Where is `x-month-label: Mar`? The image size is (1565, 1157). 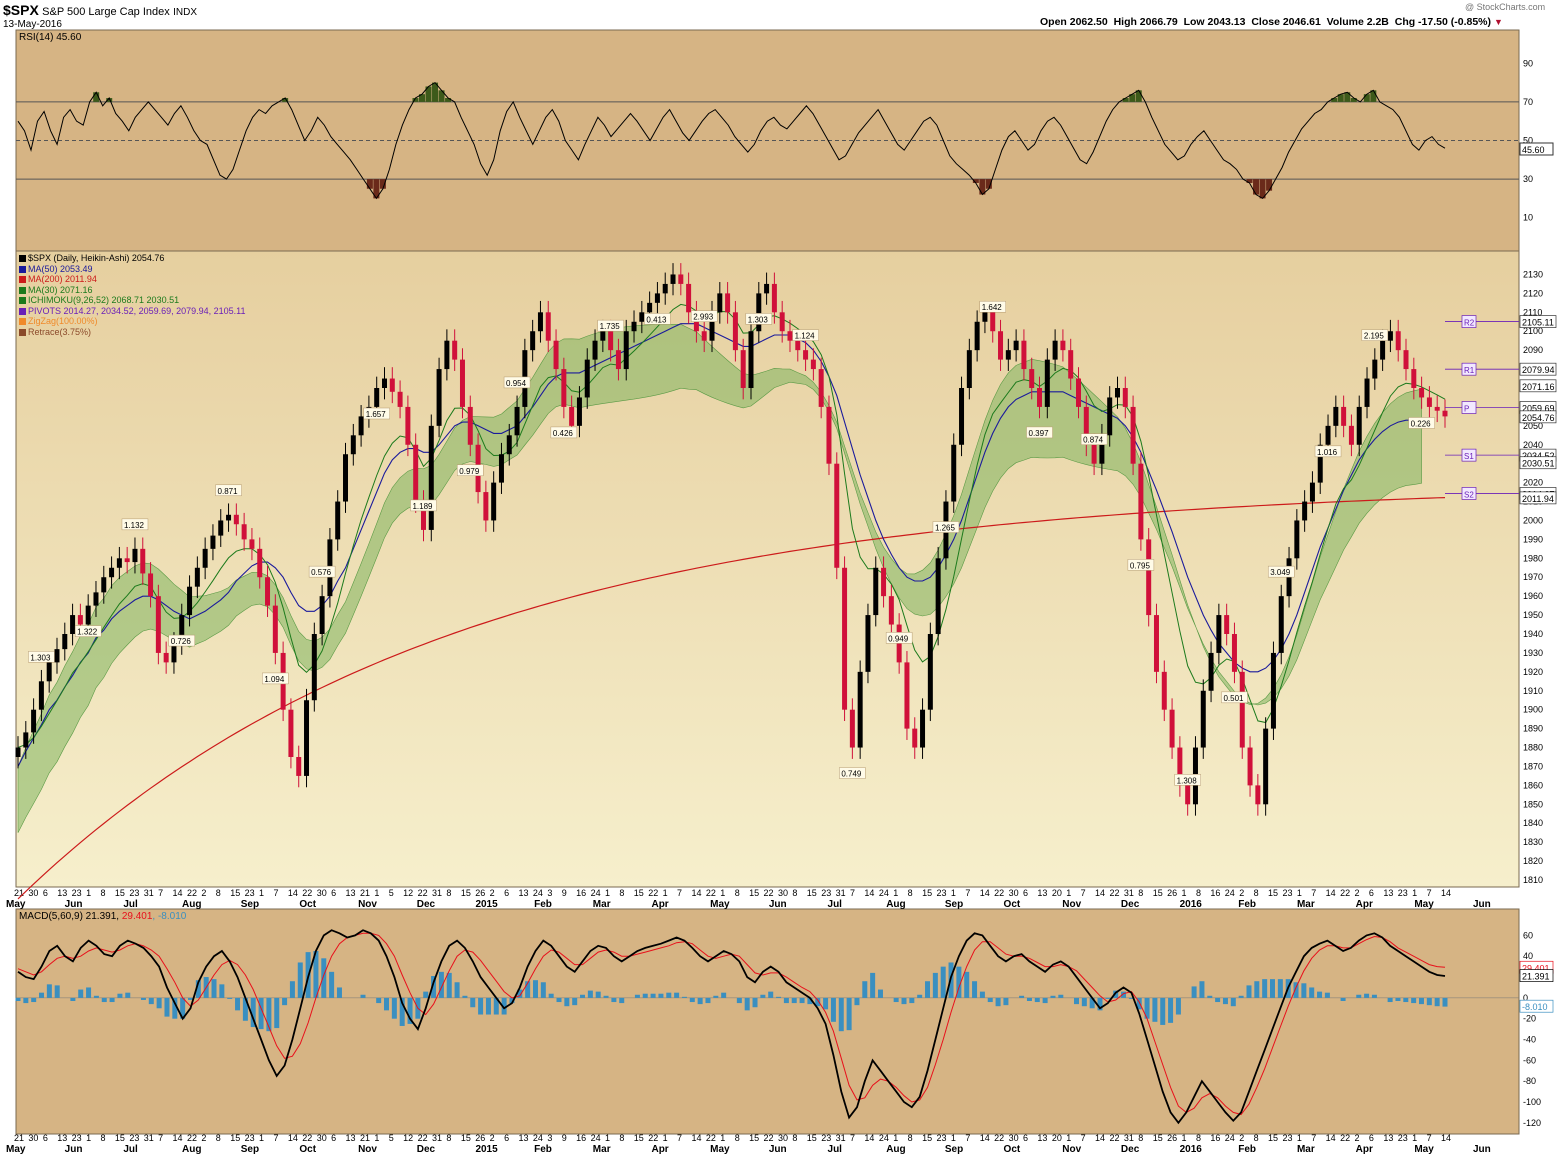 x-month-label: Mar is located at coordinates (1306, 904).